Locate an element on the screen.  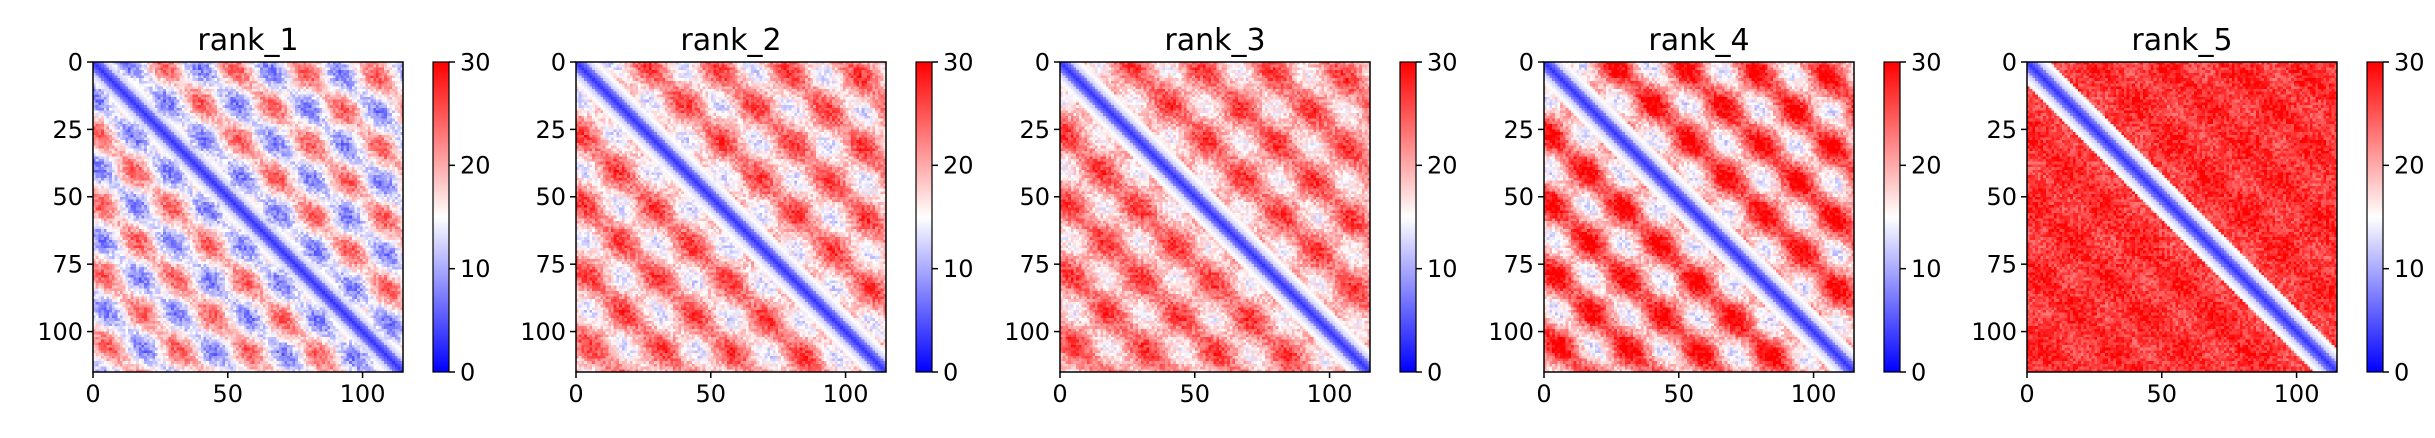
chart-title: rank_5 is located at coordinates (2181, 40).